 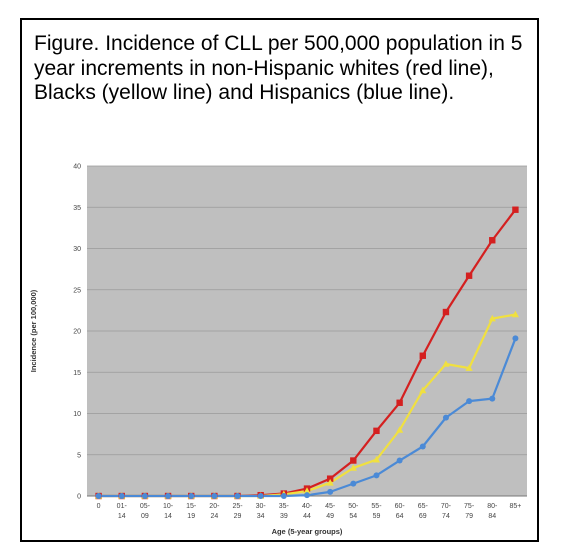 I want to click on x-tick-label: 44, so click(x=307, y=516).